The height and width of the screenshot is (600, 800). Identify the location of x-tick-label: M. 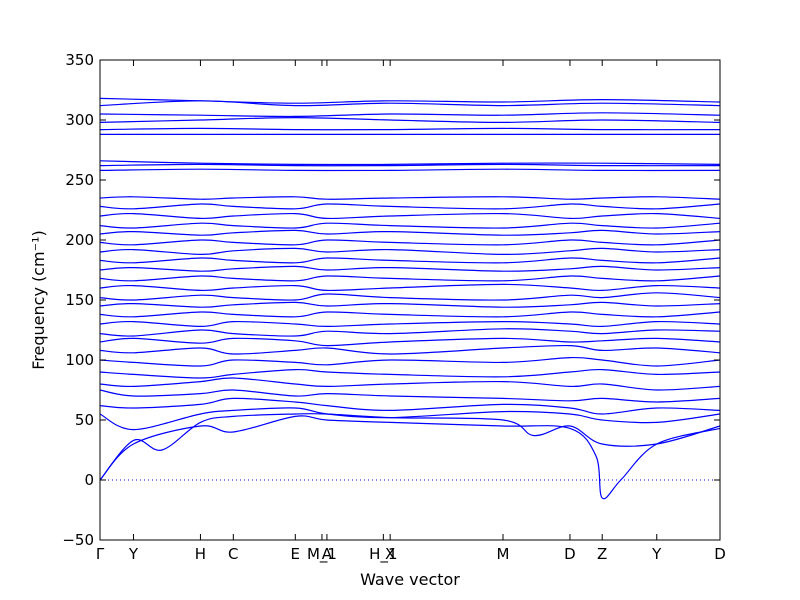
(503, 554).